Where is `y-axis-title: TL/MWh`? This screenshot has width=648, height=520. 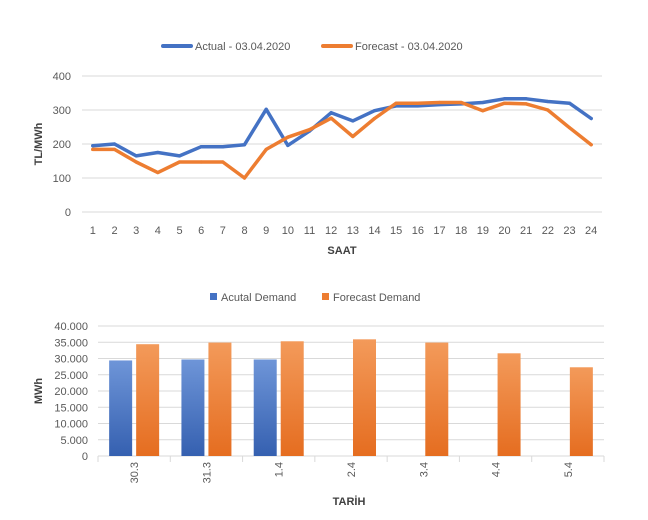
y-axis-title: TL/MWh is located at coordinates (39, 143).